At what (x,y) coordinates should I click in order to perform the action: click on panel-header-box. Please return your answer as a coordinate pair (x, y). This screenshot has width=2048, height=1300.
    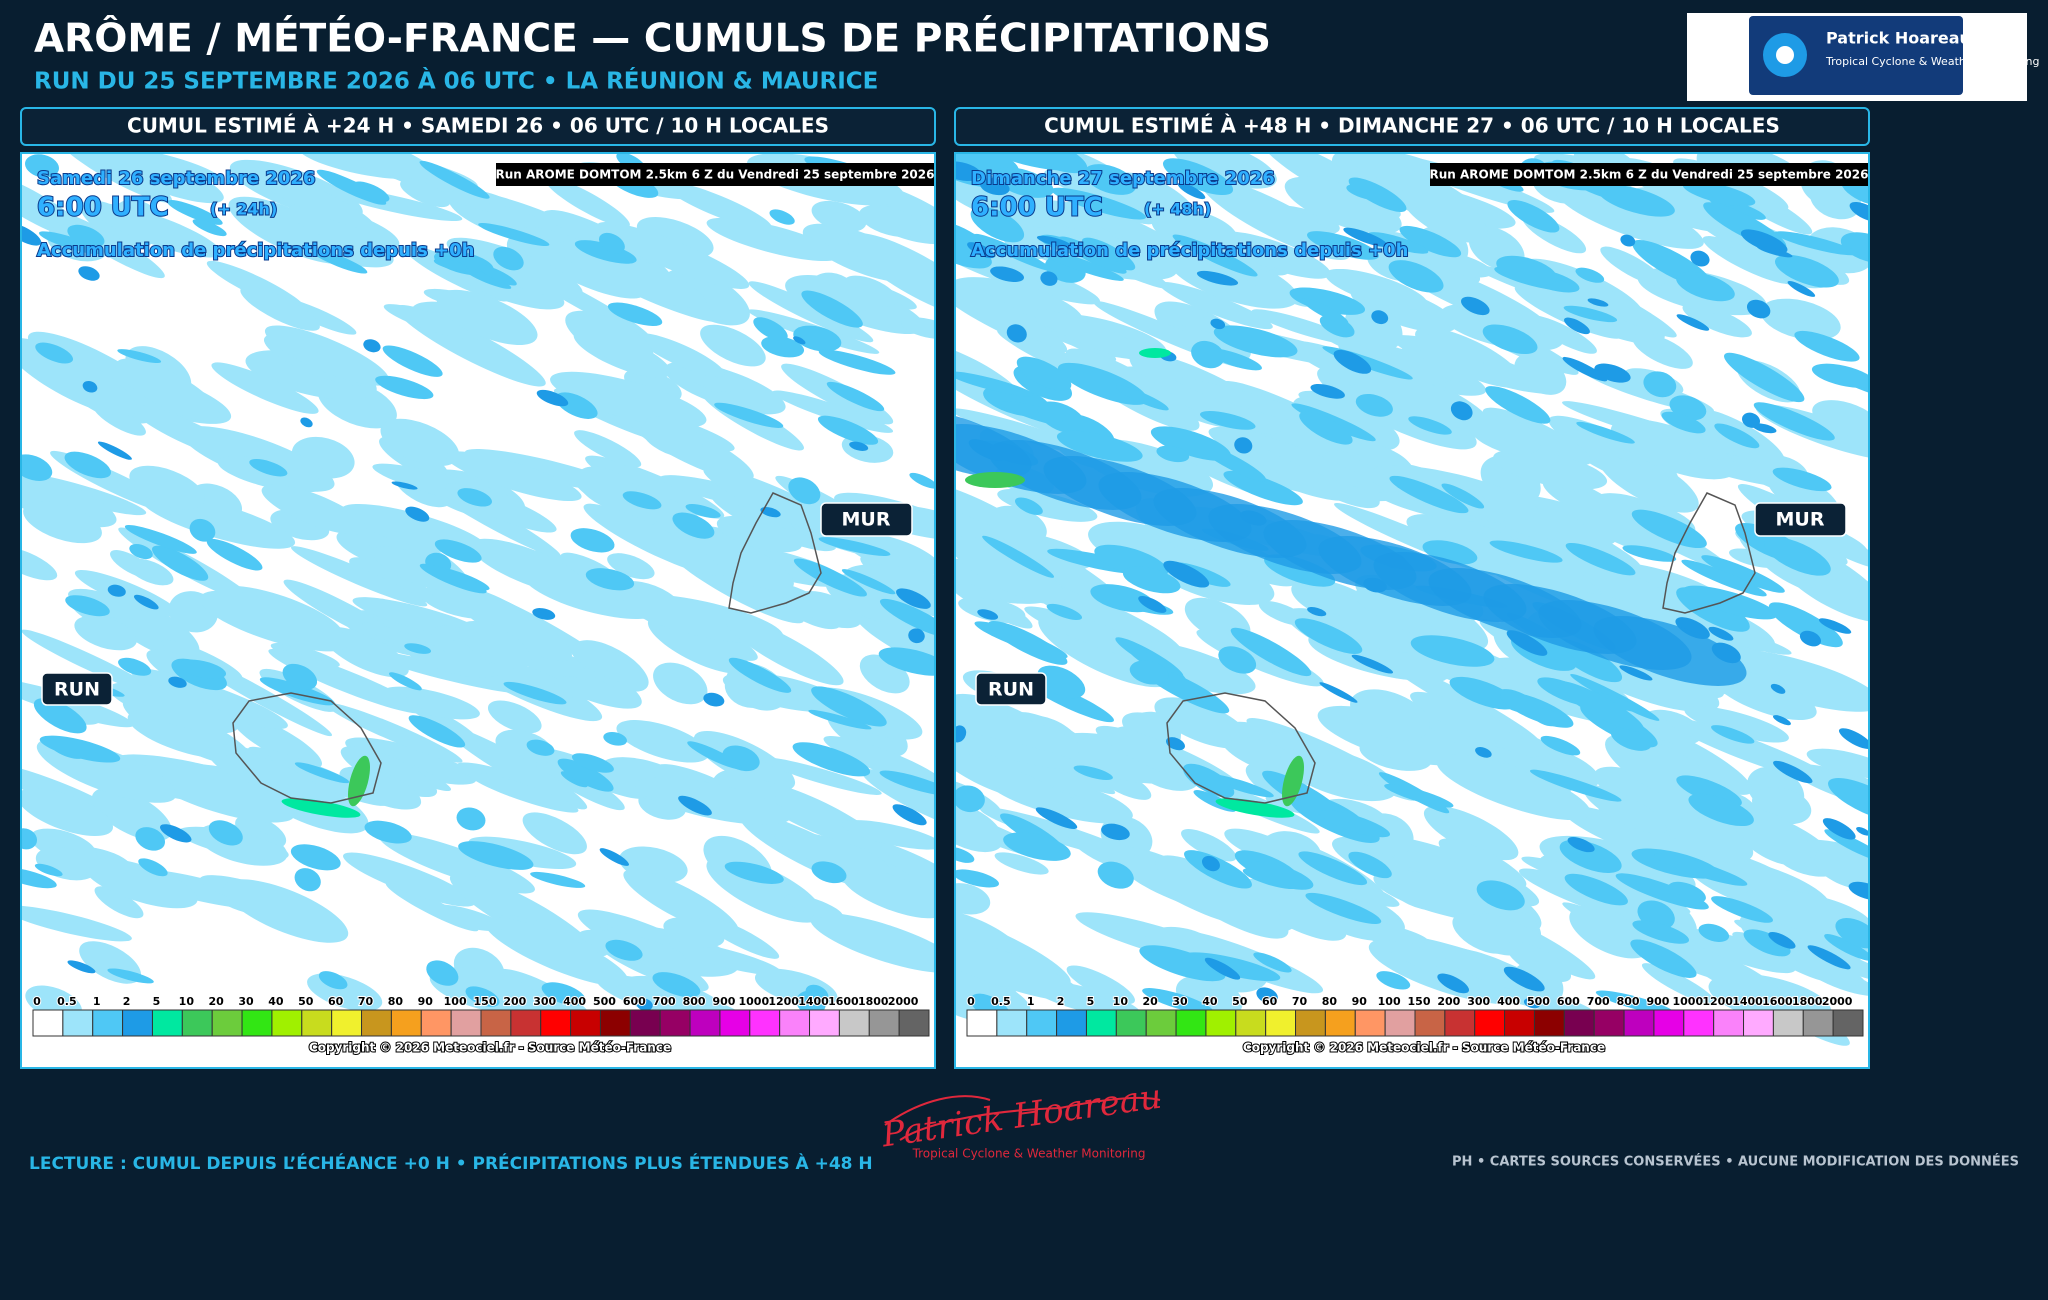
    Looking at the image, I should click on (1412, 126).